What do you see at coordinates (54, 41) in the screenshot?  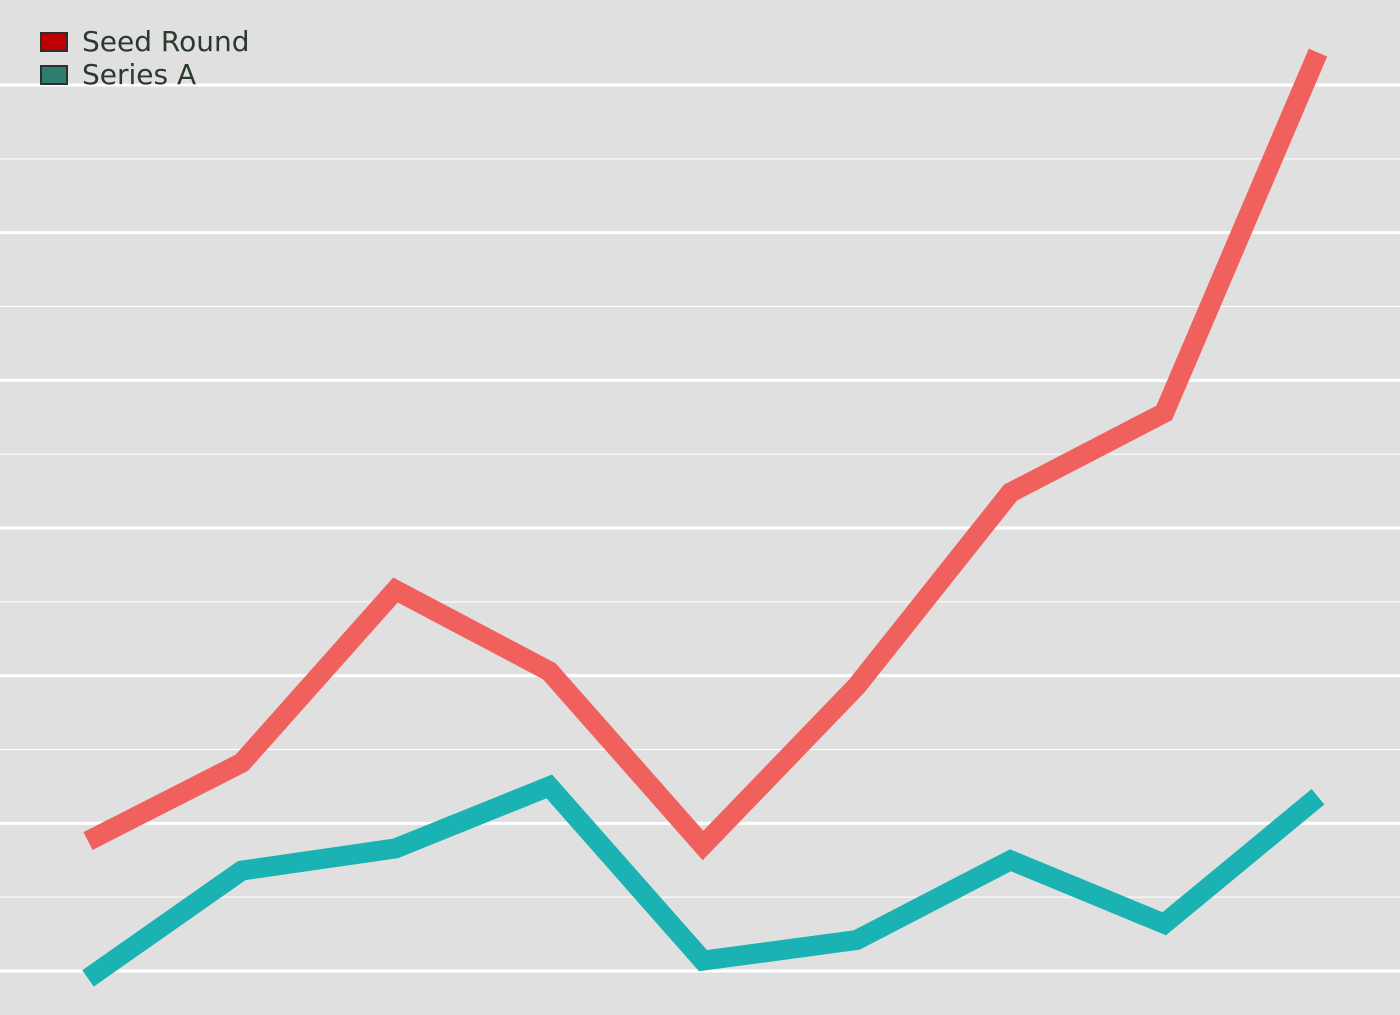 I see `legend-swatch-seed-round` at bounding box center [54, 41].